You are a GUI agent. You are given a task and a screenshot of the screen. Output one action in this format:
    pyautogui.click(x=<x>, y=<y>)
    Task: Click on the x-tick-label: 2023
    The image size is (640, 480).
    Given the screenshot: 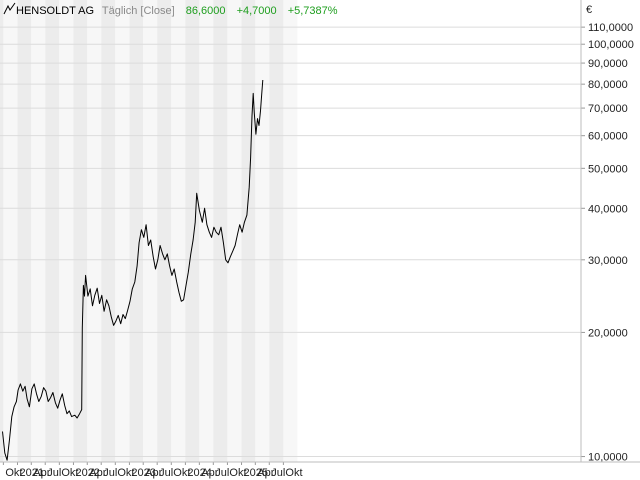 What is the action you would take?
    pyautogui.click(x=143, y=473)
    